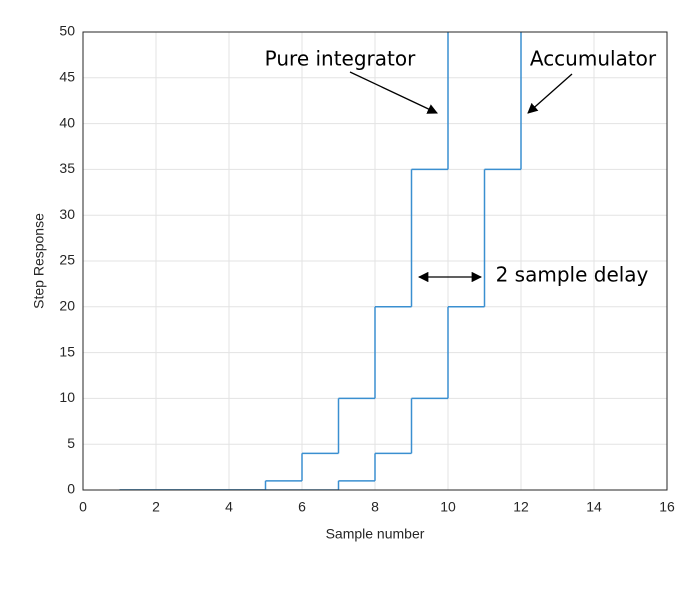  Describe the element at coordinates (594, 507) in the screenshot. I see `x-tick-label: 14` at that location.